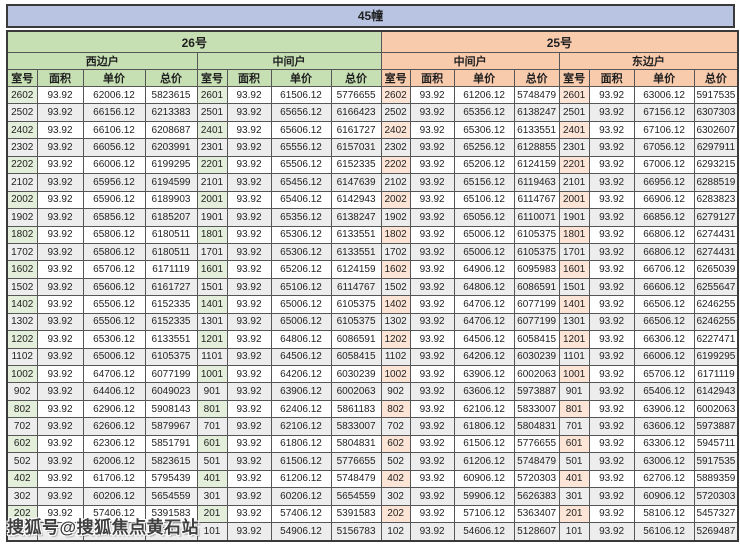 Image resolution: width=740 pixels, height=545 pixels. Describe the element at coordinates (664, 95) in the screenshot. I see `value-cell: 63006.12` at that location.